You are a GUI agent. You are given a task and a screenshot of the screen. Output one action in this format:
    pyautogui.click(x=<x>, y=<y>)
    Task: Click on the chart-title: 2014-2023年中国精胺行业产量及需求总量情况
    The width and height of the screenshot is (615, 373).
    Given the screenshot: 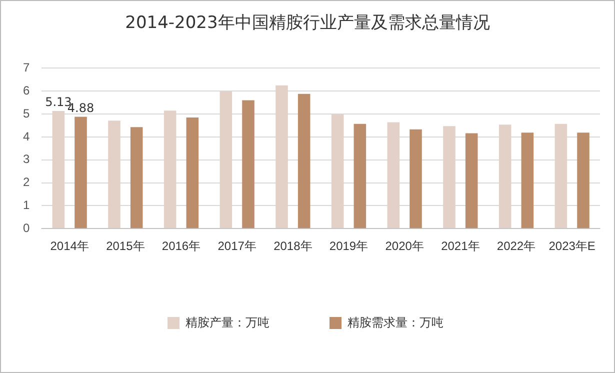 What is the action you would take?
    pyautogui.click(x=307, y=23)
    